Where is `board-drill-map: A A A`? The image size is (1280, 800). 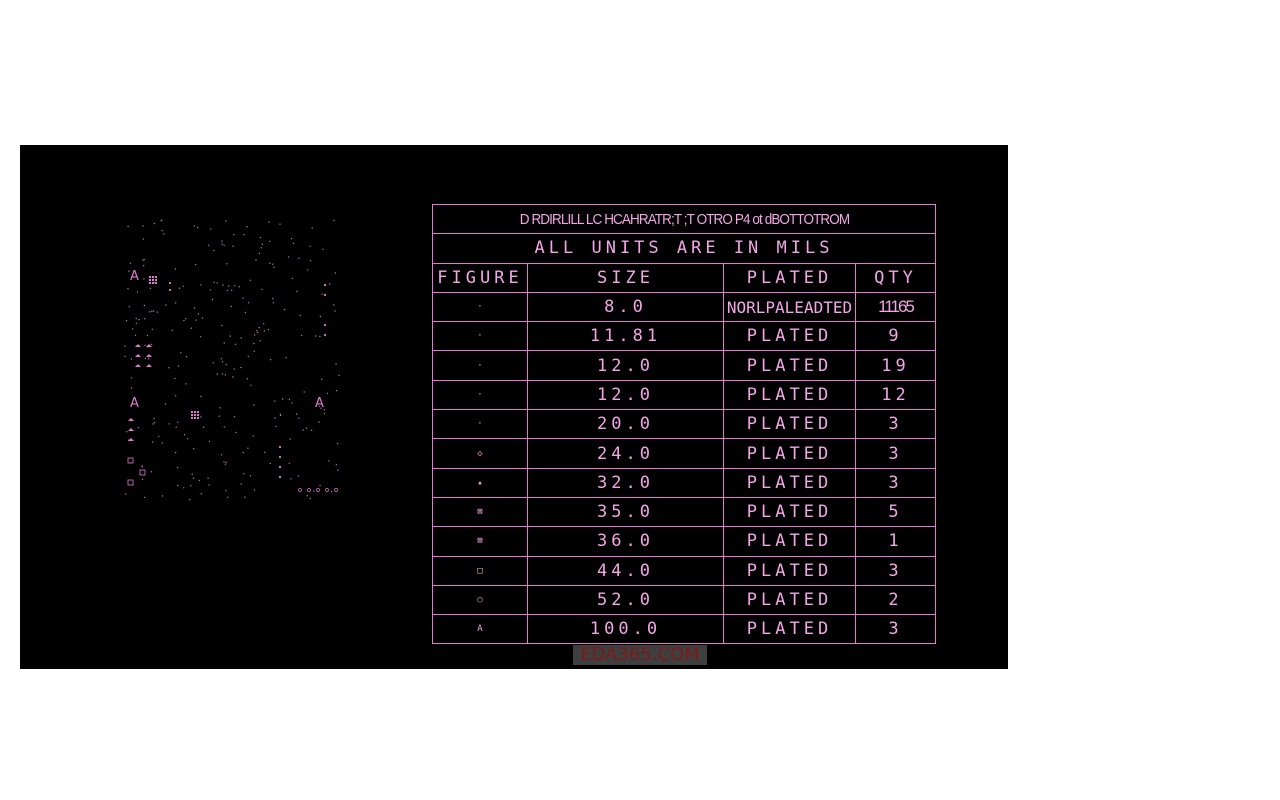
board-drill-map: A A A is located at coordinates (232, 360).